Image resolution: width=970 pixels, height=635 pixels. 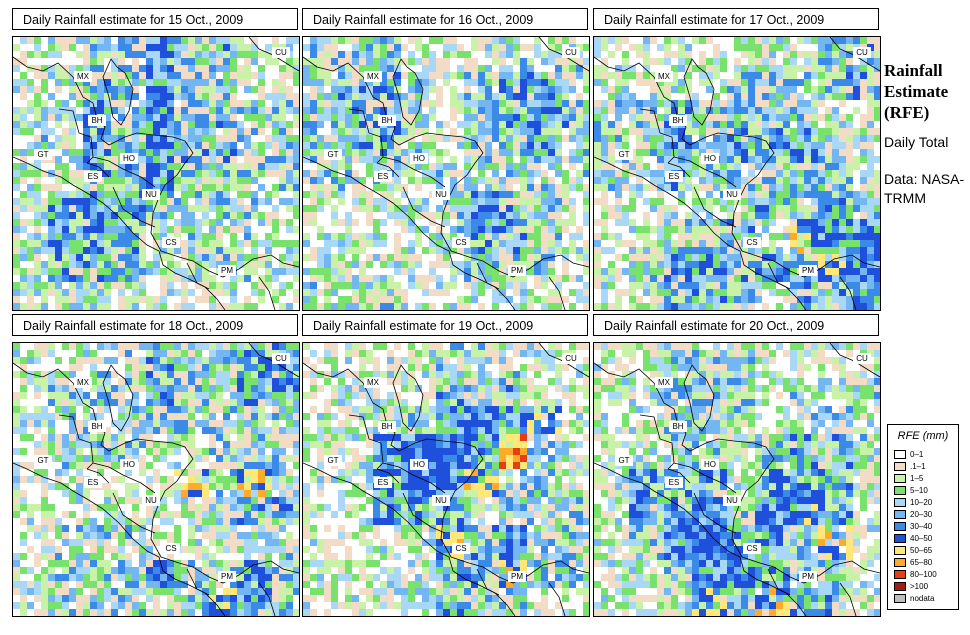 I want to click on rainfall-map: MX BH GT HO ES NU CS PM CU, so click(x=446, y=173).